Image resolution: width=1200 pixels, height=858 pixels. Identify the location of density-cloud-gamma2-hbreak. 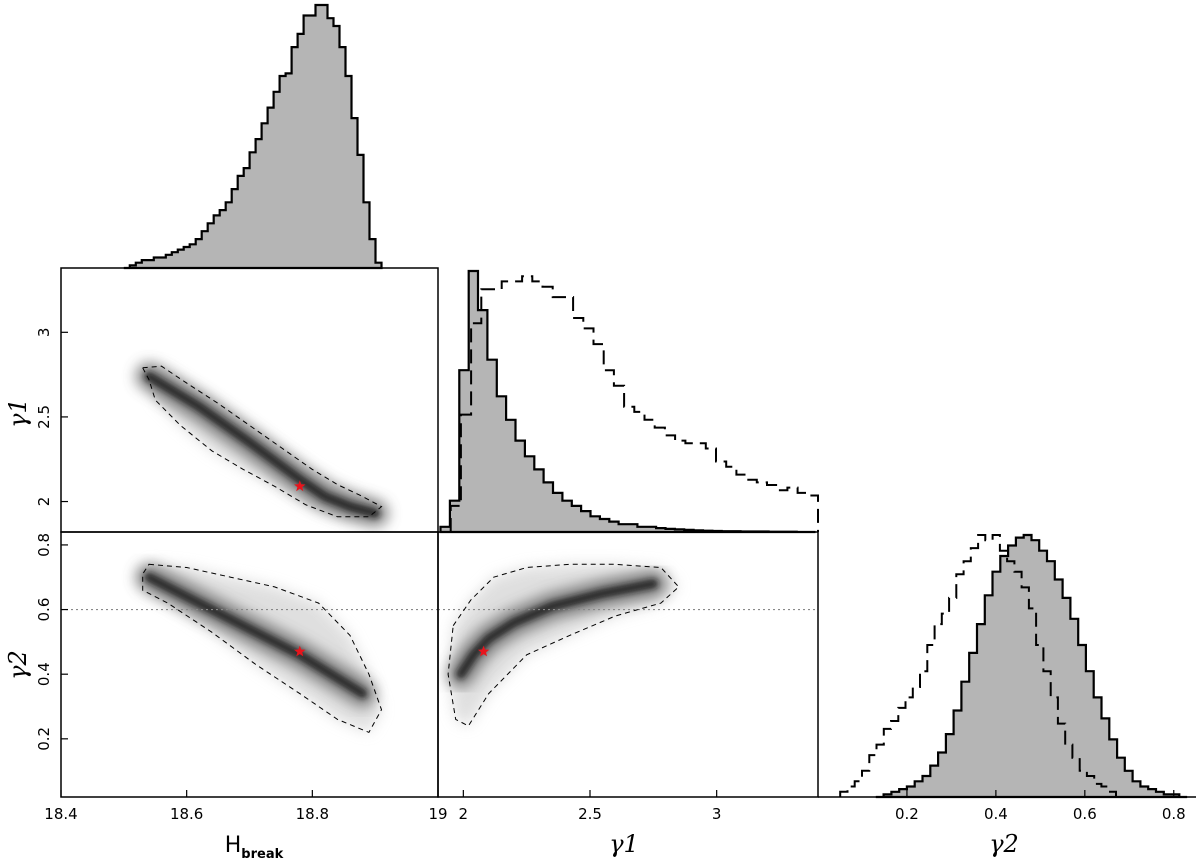
(259, 648).